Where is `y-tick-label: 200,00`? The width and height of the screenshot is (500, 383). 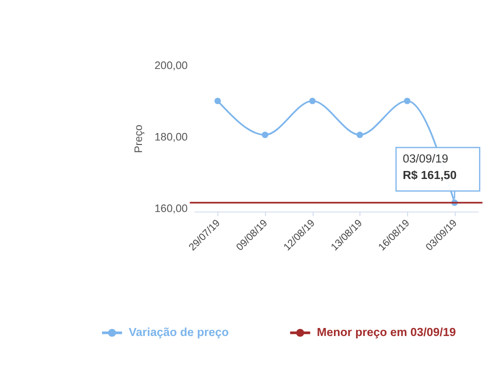 y-tick-label: 200,00 is located at coordinates (171, 66).